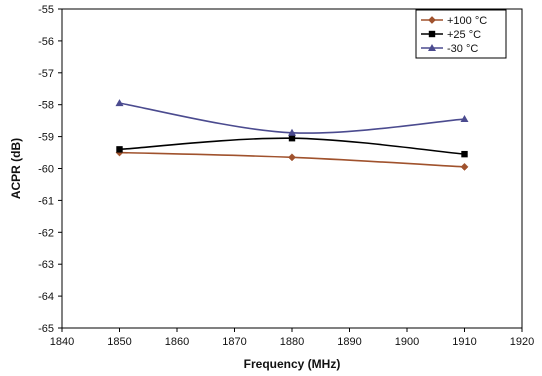  Describe the element at coordinates (46, 74) in the screenshot. I see `y-tick-label: -57` at that location.